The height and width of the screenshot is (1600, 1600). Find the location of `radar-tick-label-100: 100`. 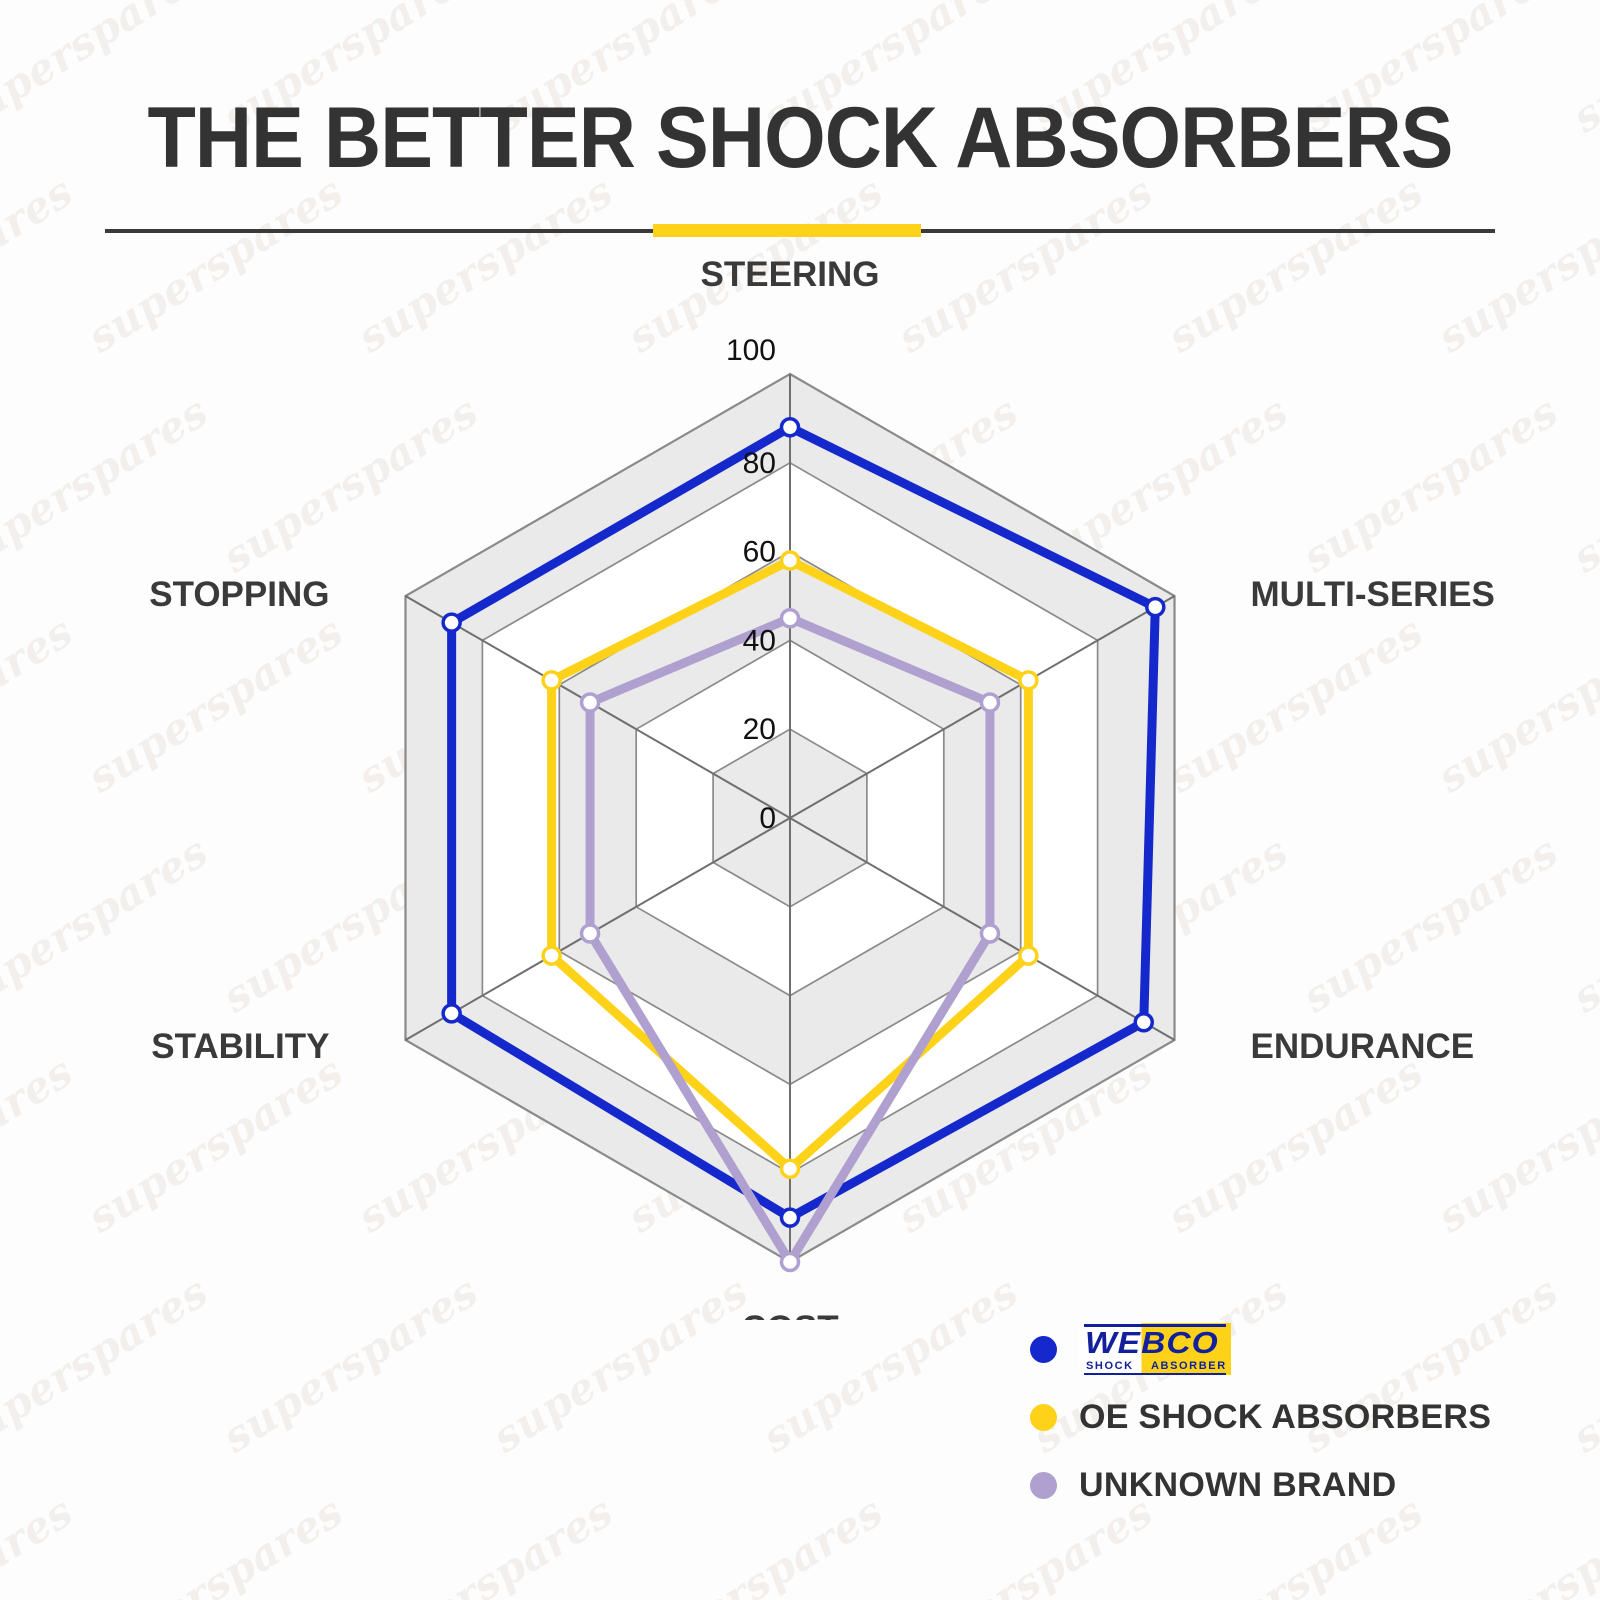

radar-tick-label-100: 100 is located at coordinates (751, 350).